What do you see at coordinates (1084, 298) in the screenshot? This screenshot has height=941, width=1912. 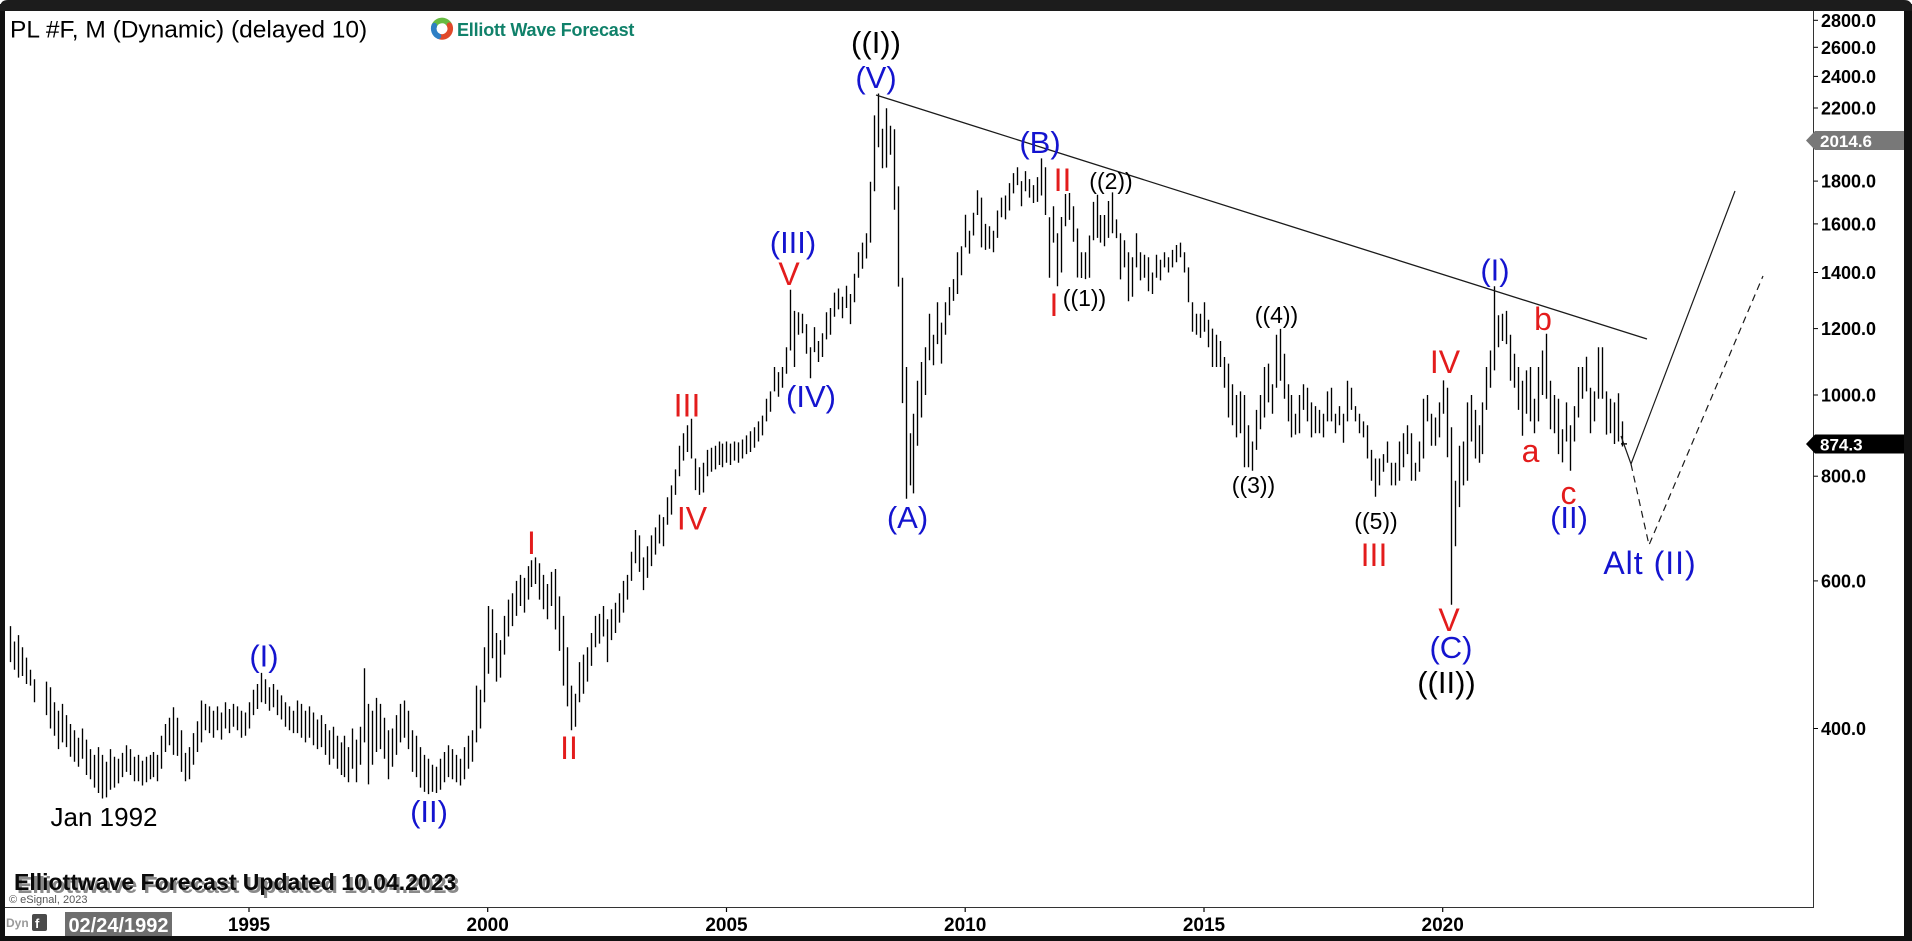 I see `svg-text: ((1))` at bounding box center [1084, 298].